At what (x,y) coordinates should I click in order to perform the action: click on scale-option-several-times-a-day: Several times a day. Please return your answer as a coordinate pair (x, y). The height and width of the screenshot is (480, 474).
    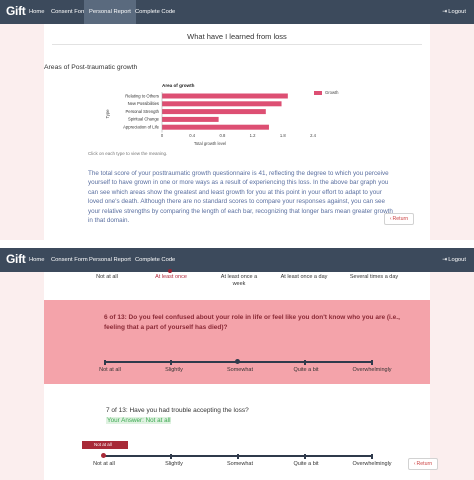
    Looking at the image, I should click on (374, 277).